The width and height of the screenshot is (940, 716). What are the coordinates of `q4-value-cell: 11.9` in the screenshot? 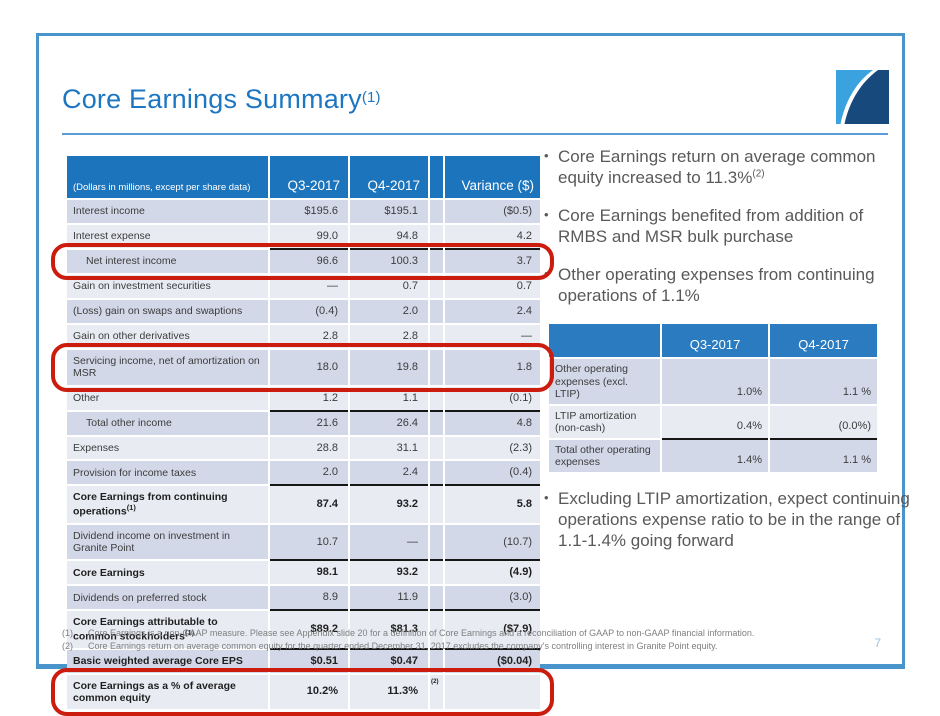 It's located at (388, 597).